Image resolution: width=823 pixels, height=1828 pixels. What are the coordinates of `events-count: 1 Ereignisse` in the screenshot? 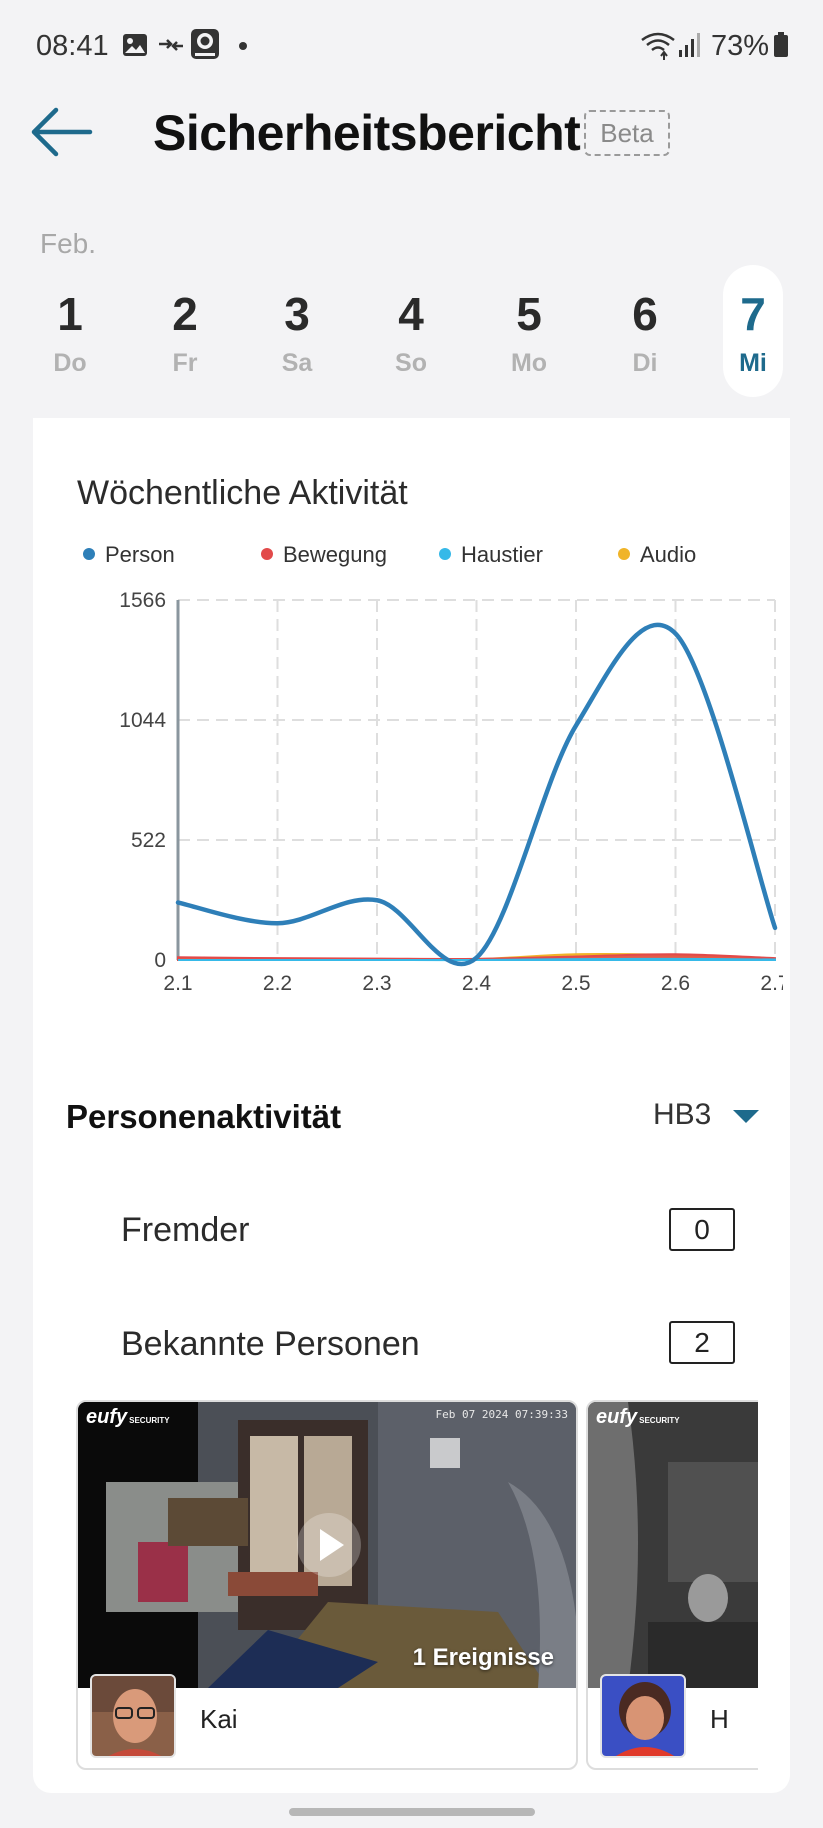 It's located at (483, 1657).